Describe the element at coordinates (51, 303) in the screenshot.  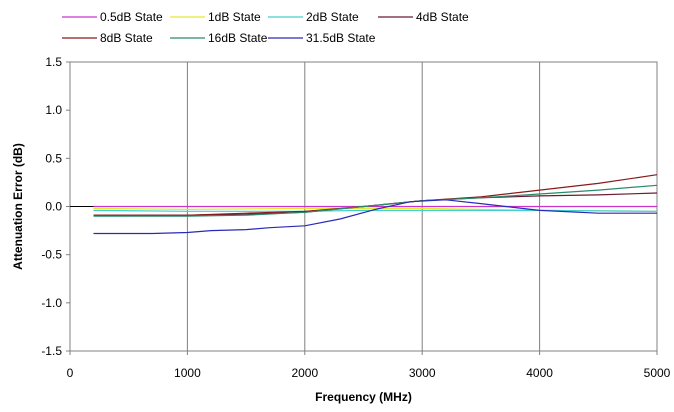
I see `y-tick-label: -1.0` at that location.